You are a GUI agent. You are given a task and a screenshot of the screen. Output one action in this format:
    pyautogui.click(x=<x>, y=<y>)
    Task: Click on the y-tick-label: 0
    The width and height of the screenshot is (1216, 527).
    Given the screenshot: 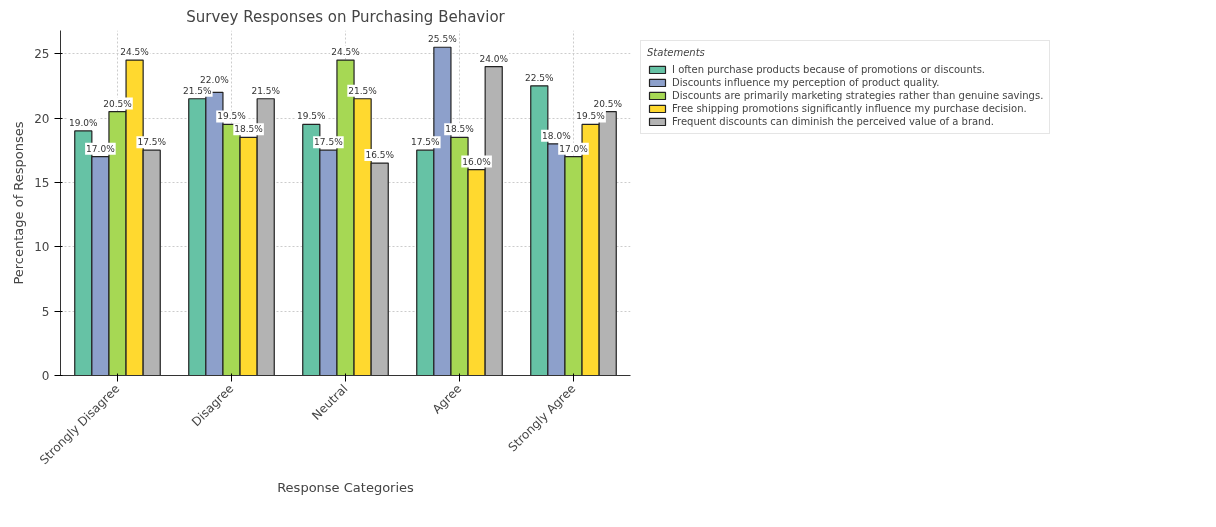 What is the action you would take?
    pyautogui.click(x=45, y=376)
    